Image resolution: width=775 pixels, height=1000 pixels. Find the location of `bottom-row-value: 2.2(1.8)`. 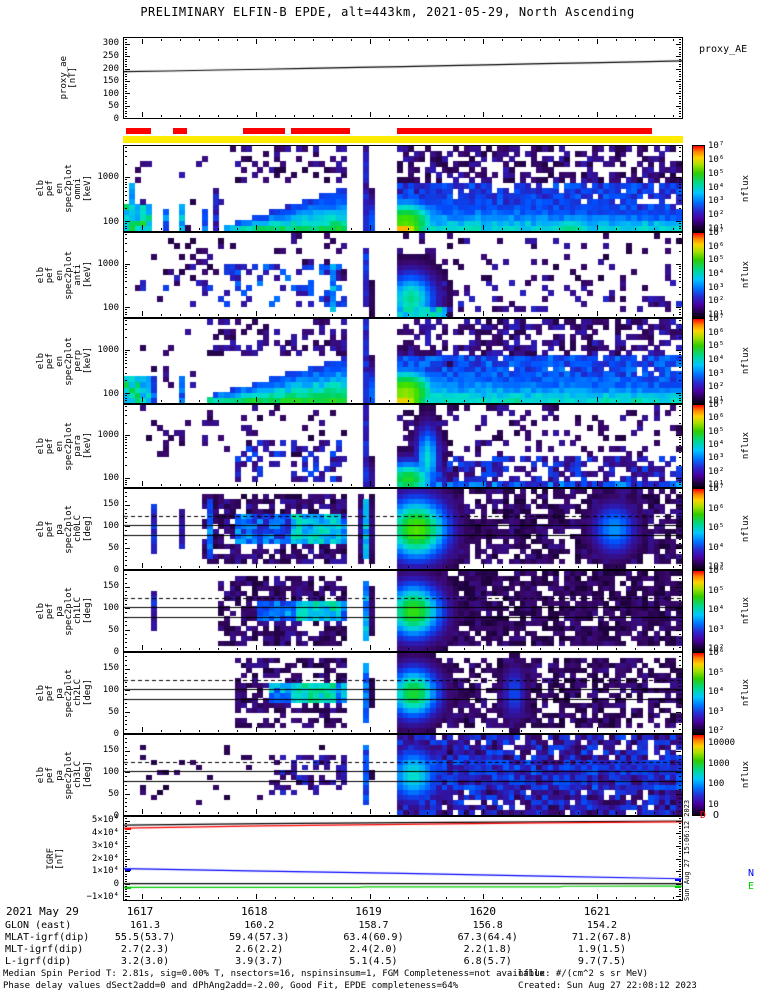

bottom-row-value: 2.2(1.8) is located at coordinates (487, 949).